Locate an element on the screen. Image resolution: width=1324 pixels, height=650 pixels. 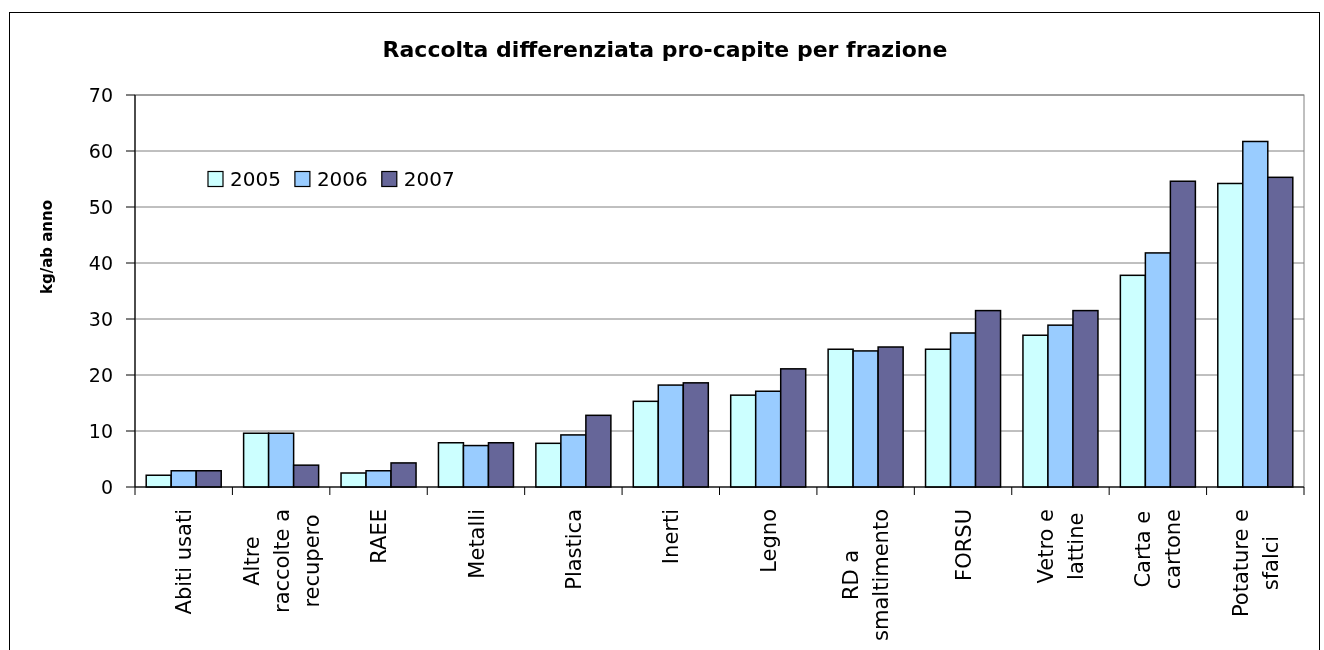
x-tick-label: Legno is located at coordinates (768, 540).